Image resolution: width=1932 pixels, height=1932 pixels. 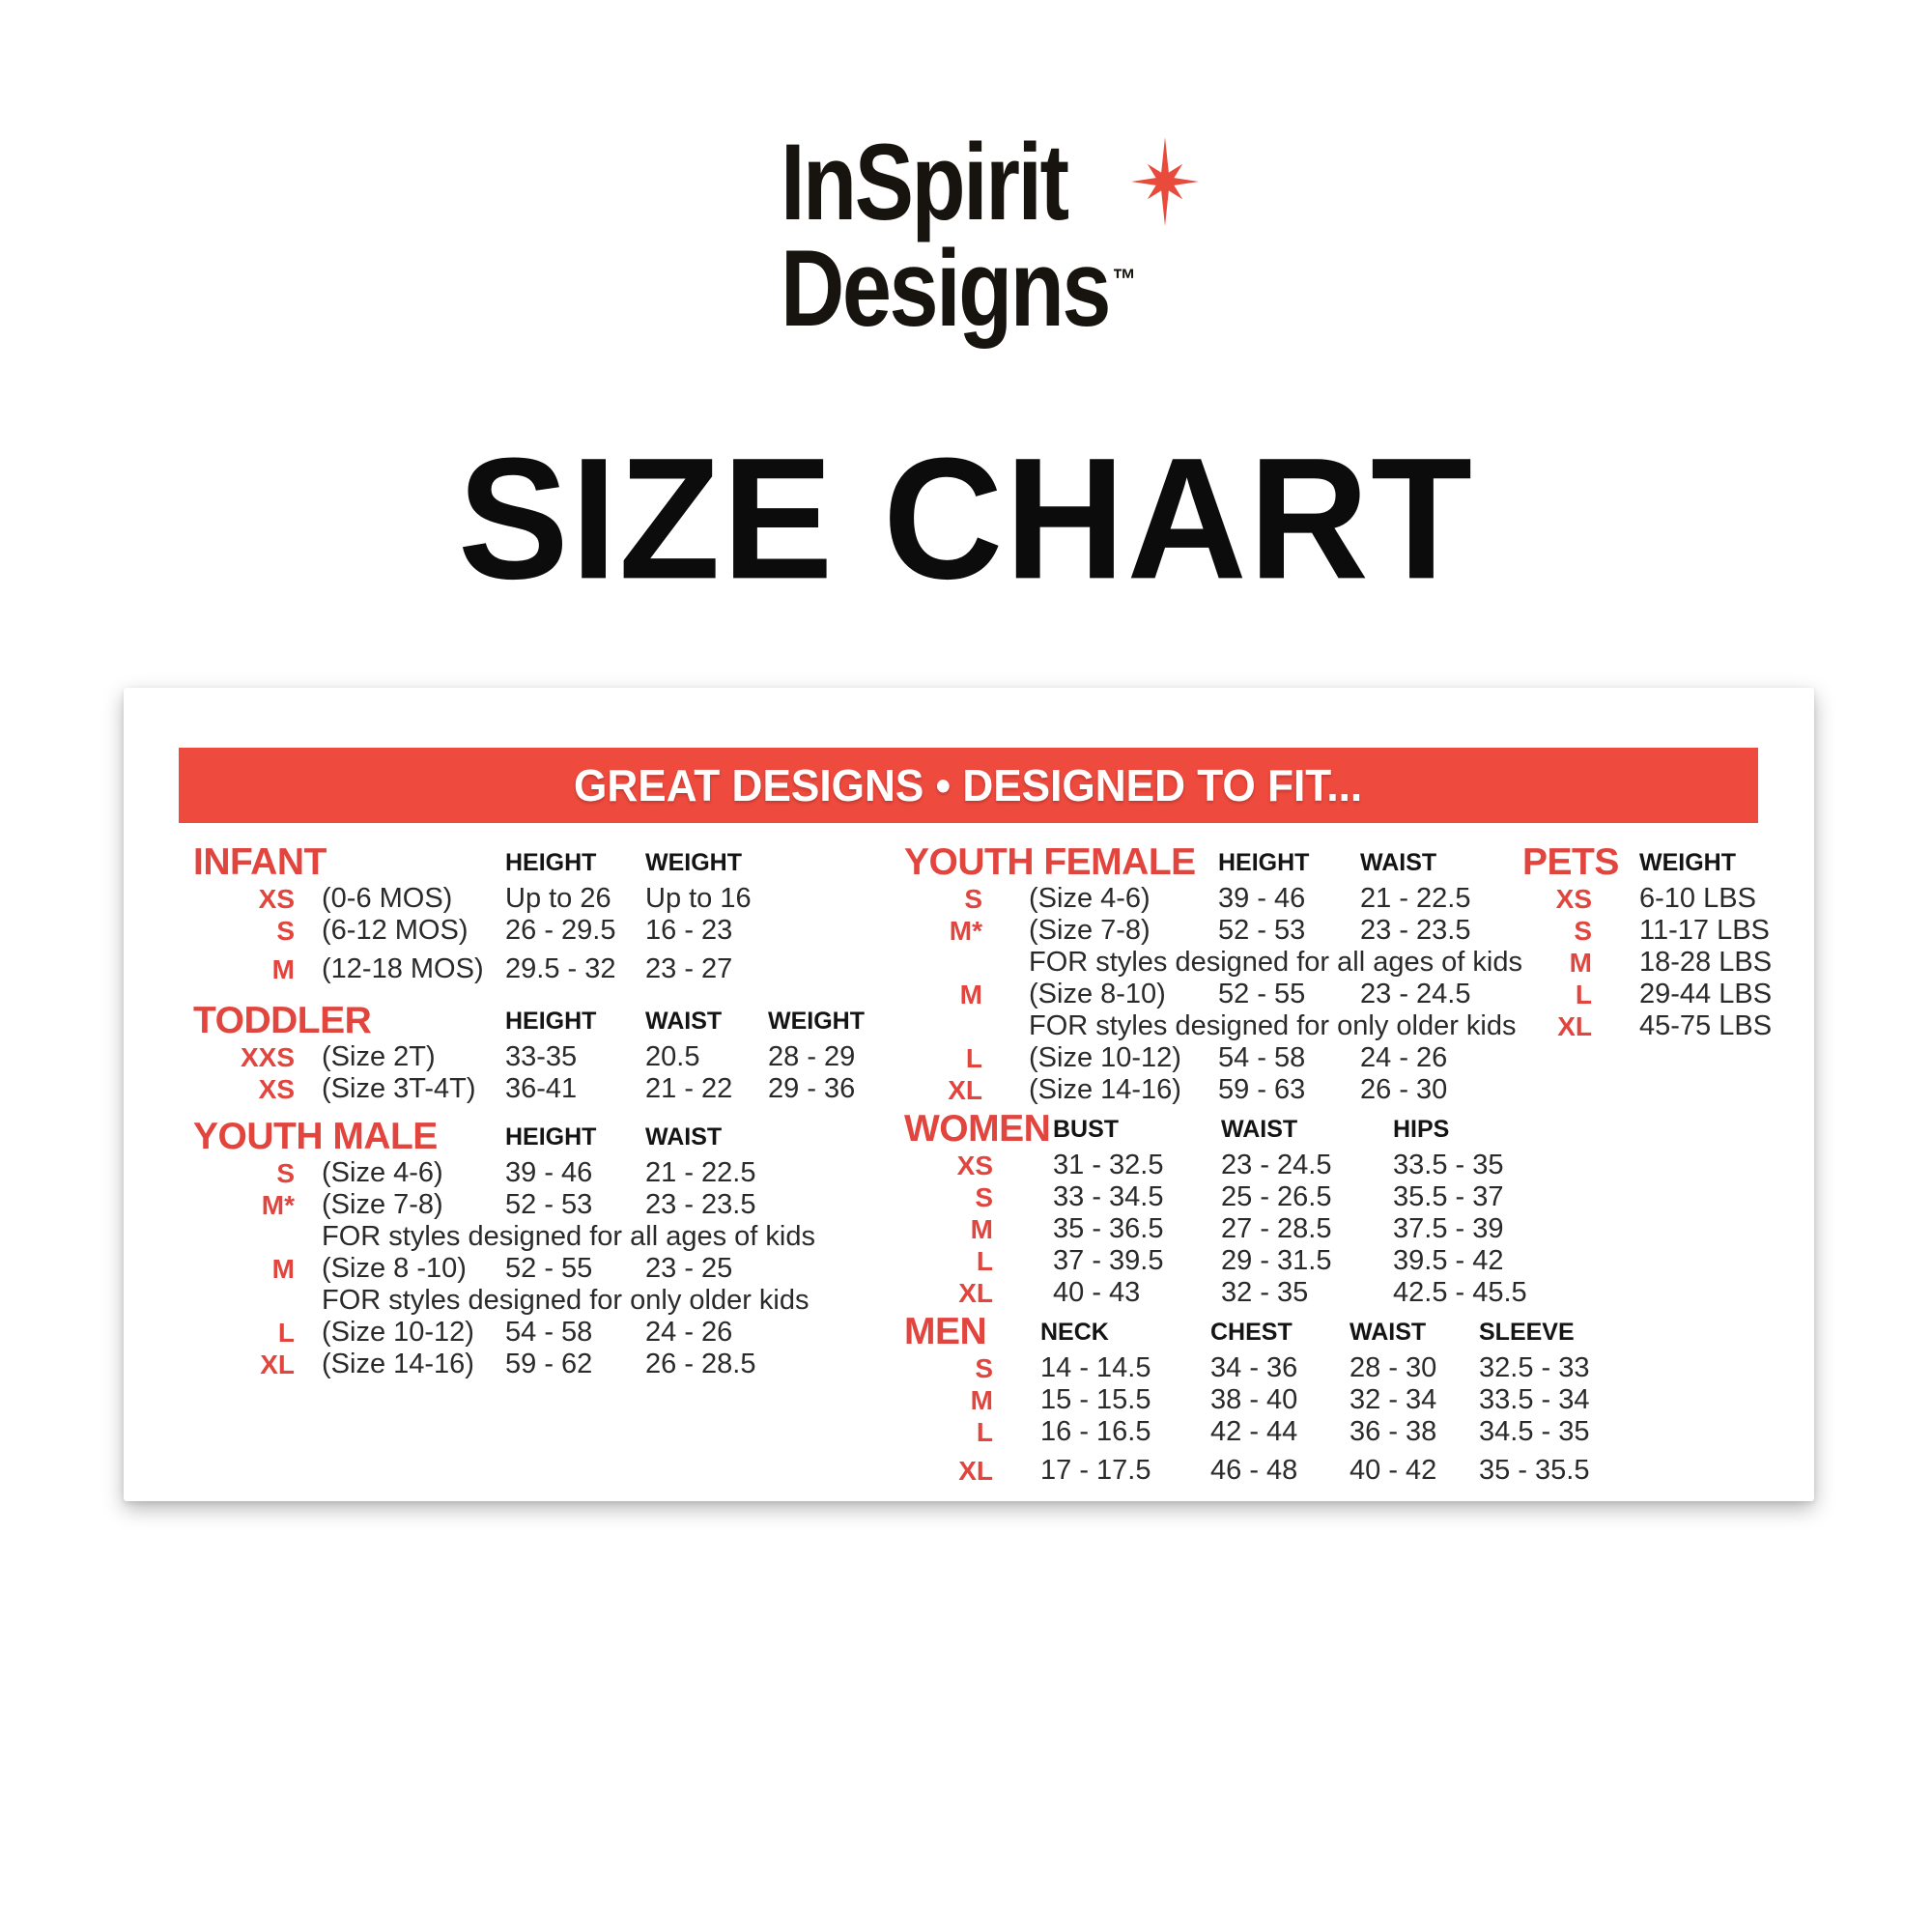 What do you see at coordinates (689, 930) in the screenshot?
I see `measurement-value: 16 - 23` at bounding box center [689, 930].